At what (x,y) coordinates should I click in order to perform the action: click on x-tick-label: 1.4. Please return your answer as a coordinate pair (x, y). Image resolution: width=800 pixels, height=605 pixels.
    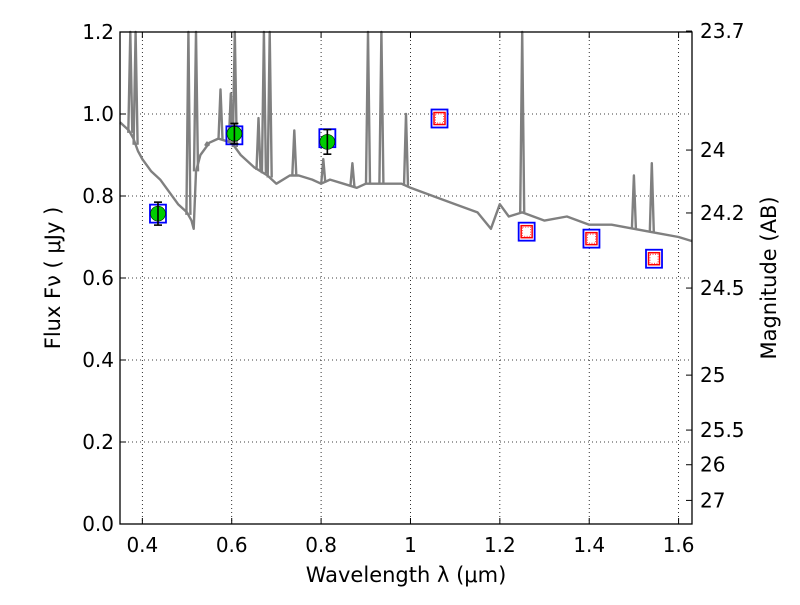
    Looking at the image, I should click on (589, 545).